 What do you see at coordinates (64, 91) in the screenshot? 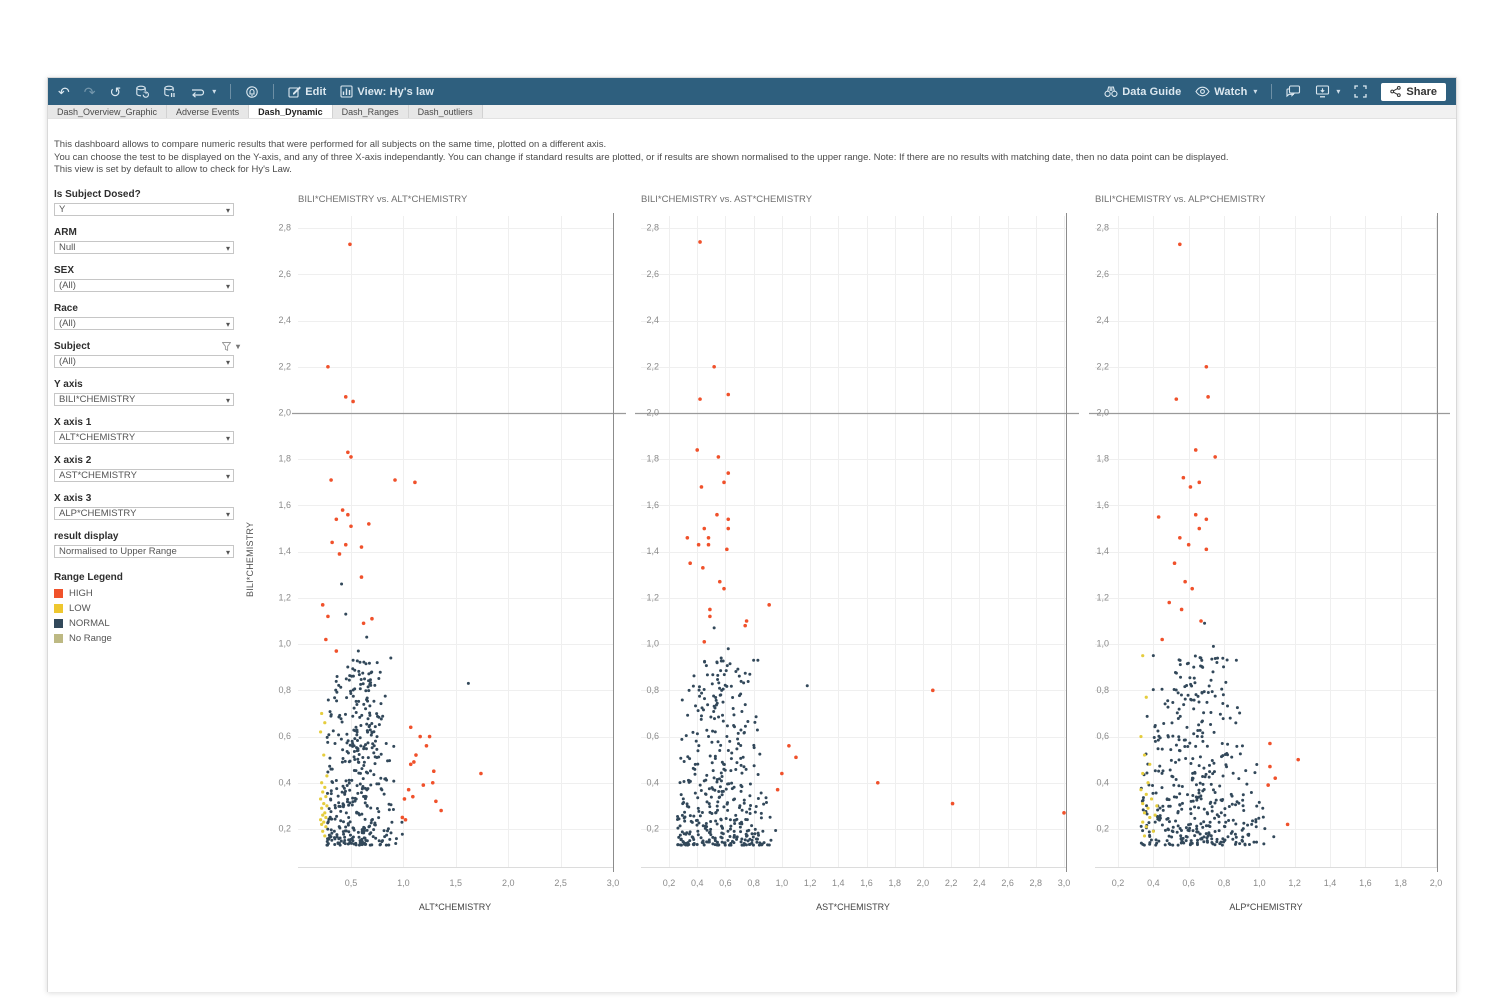
I see `undo-icon: ↶` at bounding box center [64, 91].